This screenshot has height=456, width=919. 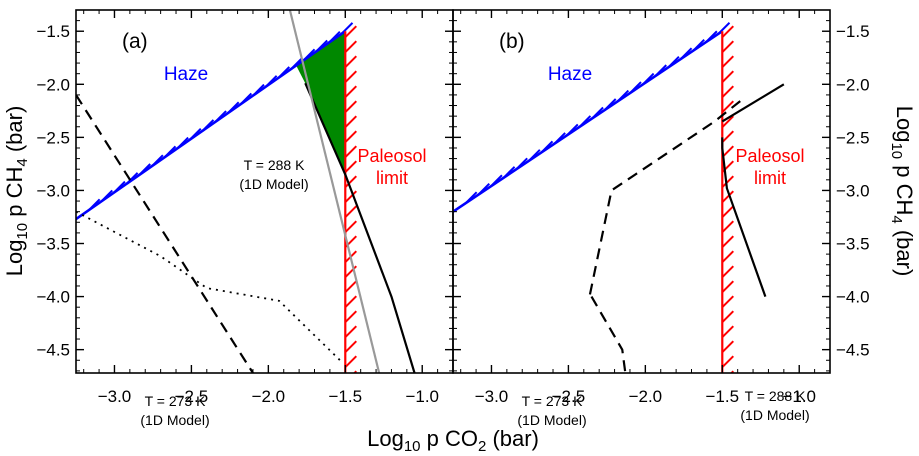 What do you see at coordinates (135, 41) in the screenshot?
I see `panel-label: (a)` at bounding box center [135, 41].